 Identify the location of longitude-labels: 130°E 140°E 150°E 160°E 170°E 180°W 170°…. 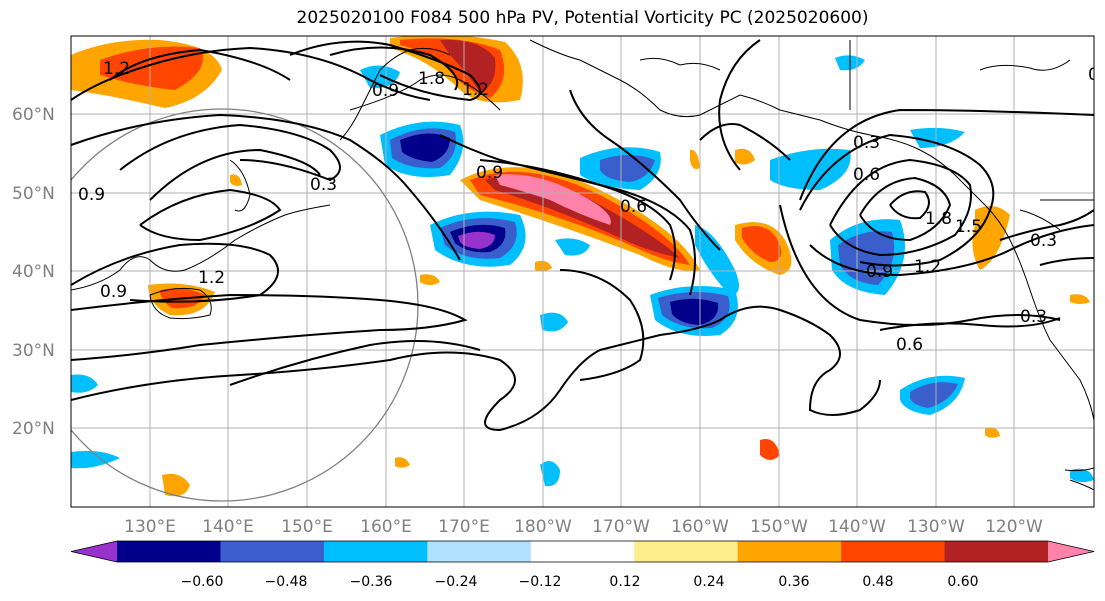
(583, 527).